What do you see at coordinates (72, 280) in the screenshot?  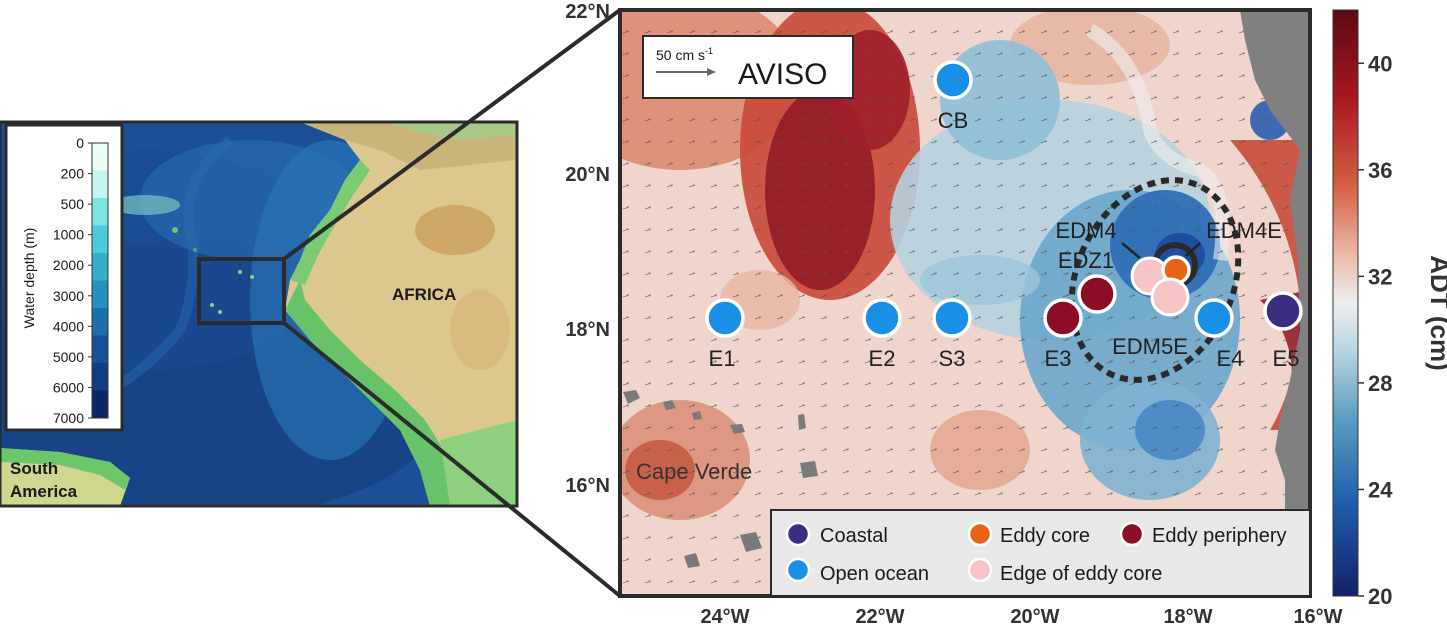 I see `depth-tick-labels: 0 200 500 1000 2000 3000 4000 5000 6000 7000` at bounding box center [72, 280].